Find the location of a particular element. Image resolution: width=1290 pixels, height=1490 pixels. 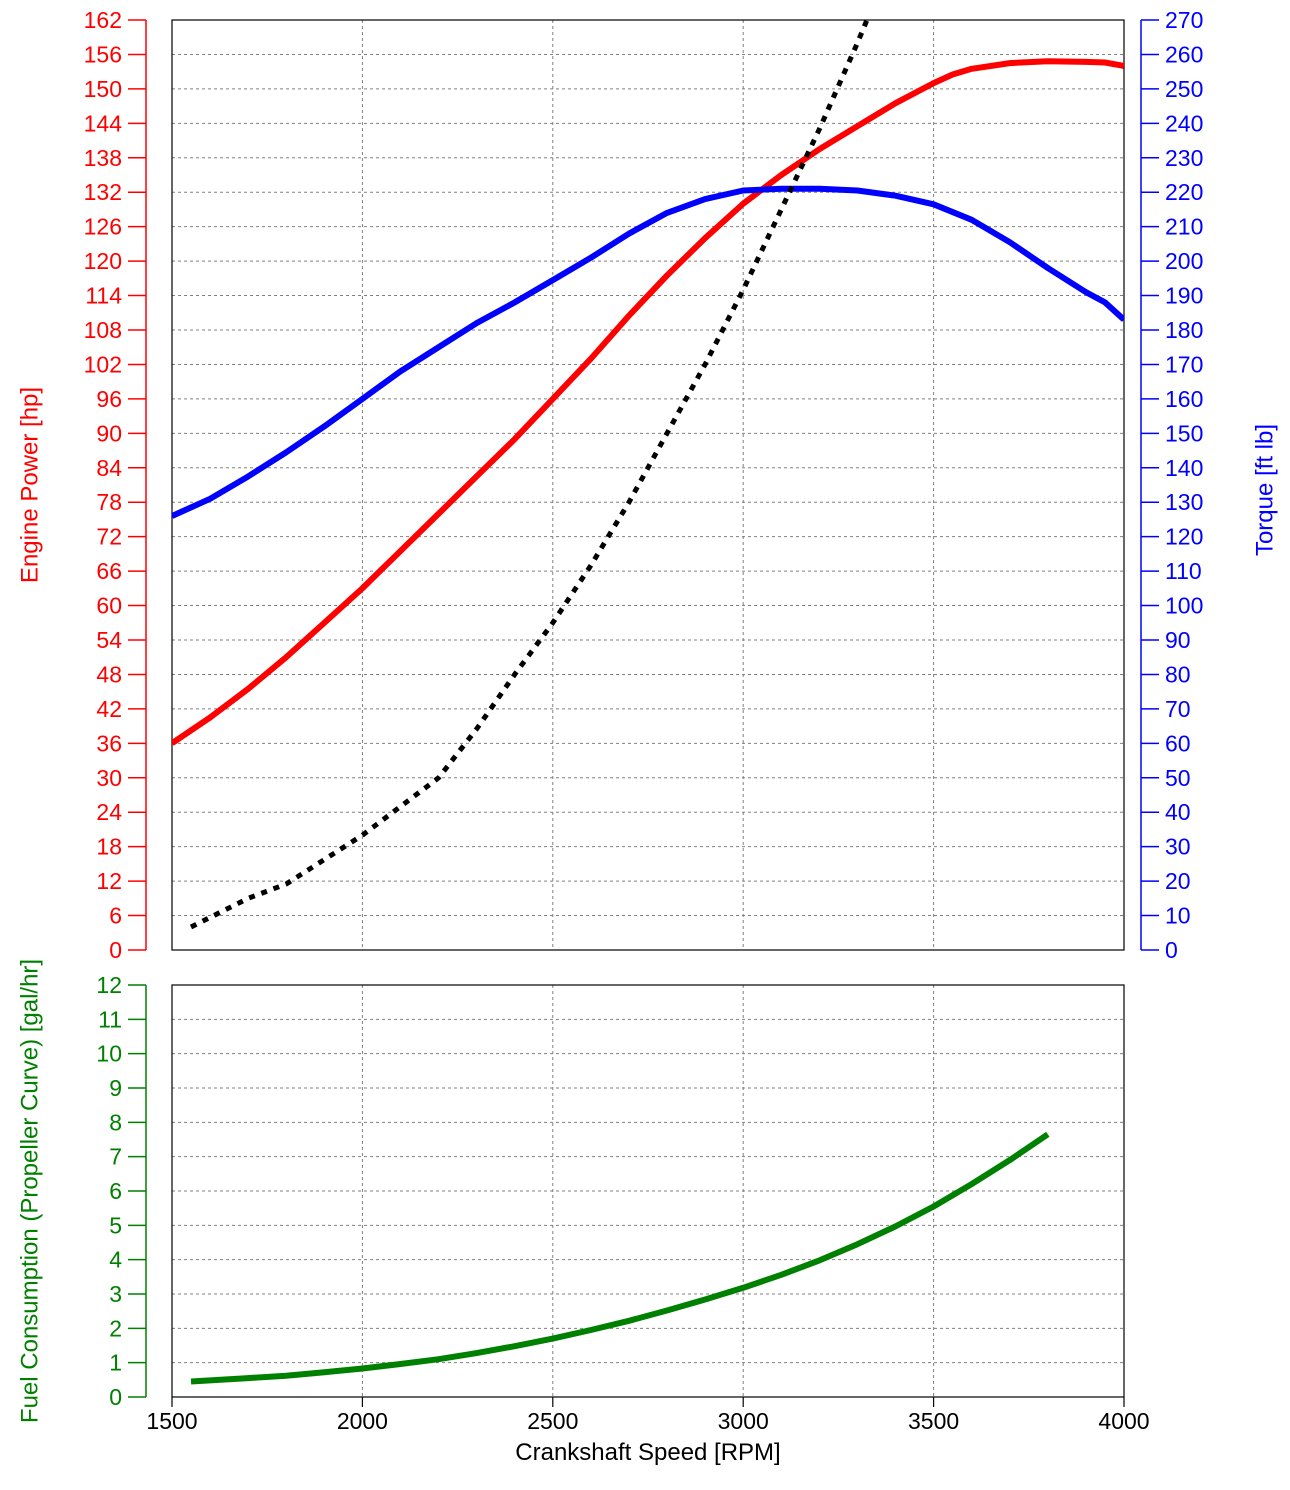

right-tick-label-15: 150 is located at coordinates (1184, 433).